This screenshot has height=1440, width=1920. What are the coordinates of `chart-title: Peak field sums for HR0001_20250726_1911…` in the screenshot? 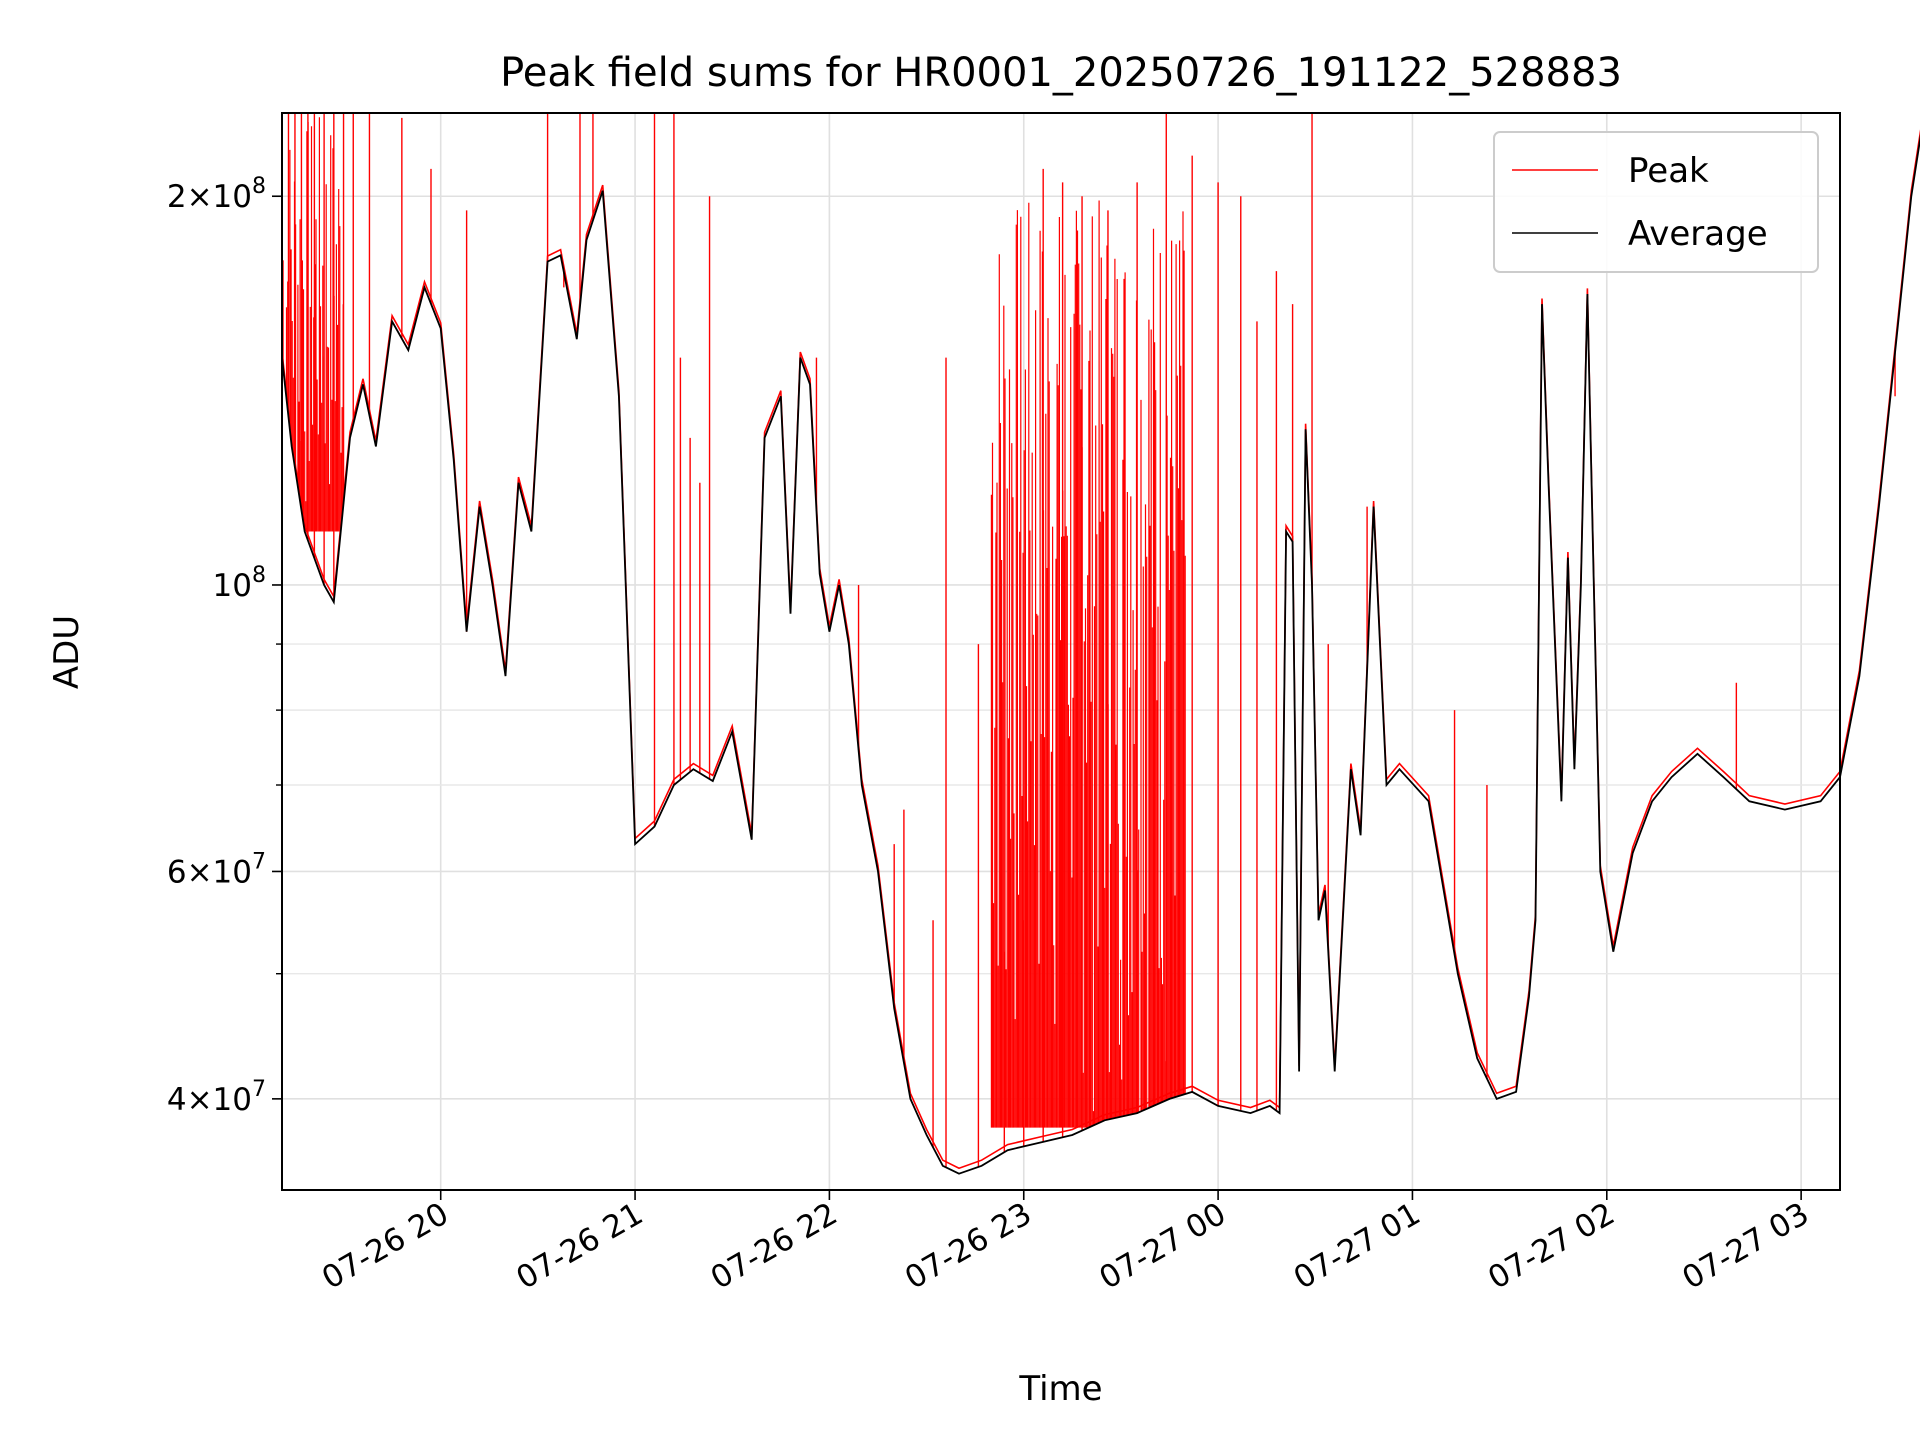 It's located at (1061, 73).